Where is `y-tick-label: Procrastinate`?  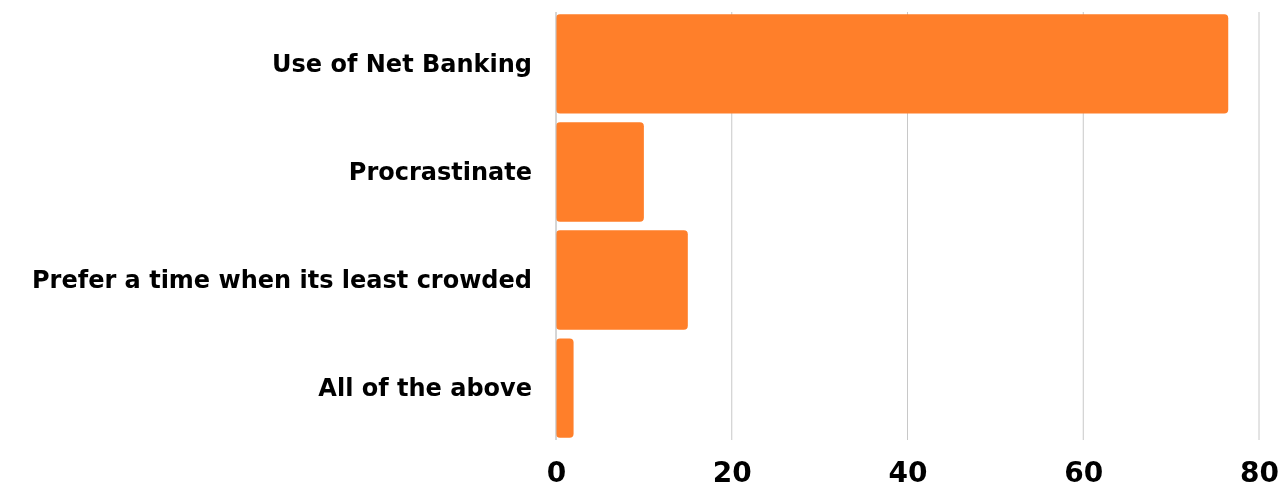
y-tick-label: Procrastinate is located at coordinates (440, 171).